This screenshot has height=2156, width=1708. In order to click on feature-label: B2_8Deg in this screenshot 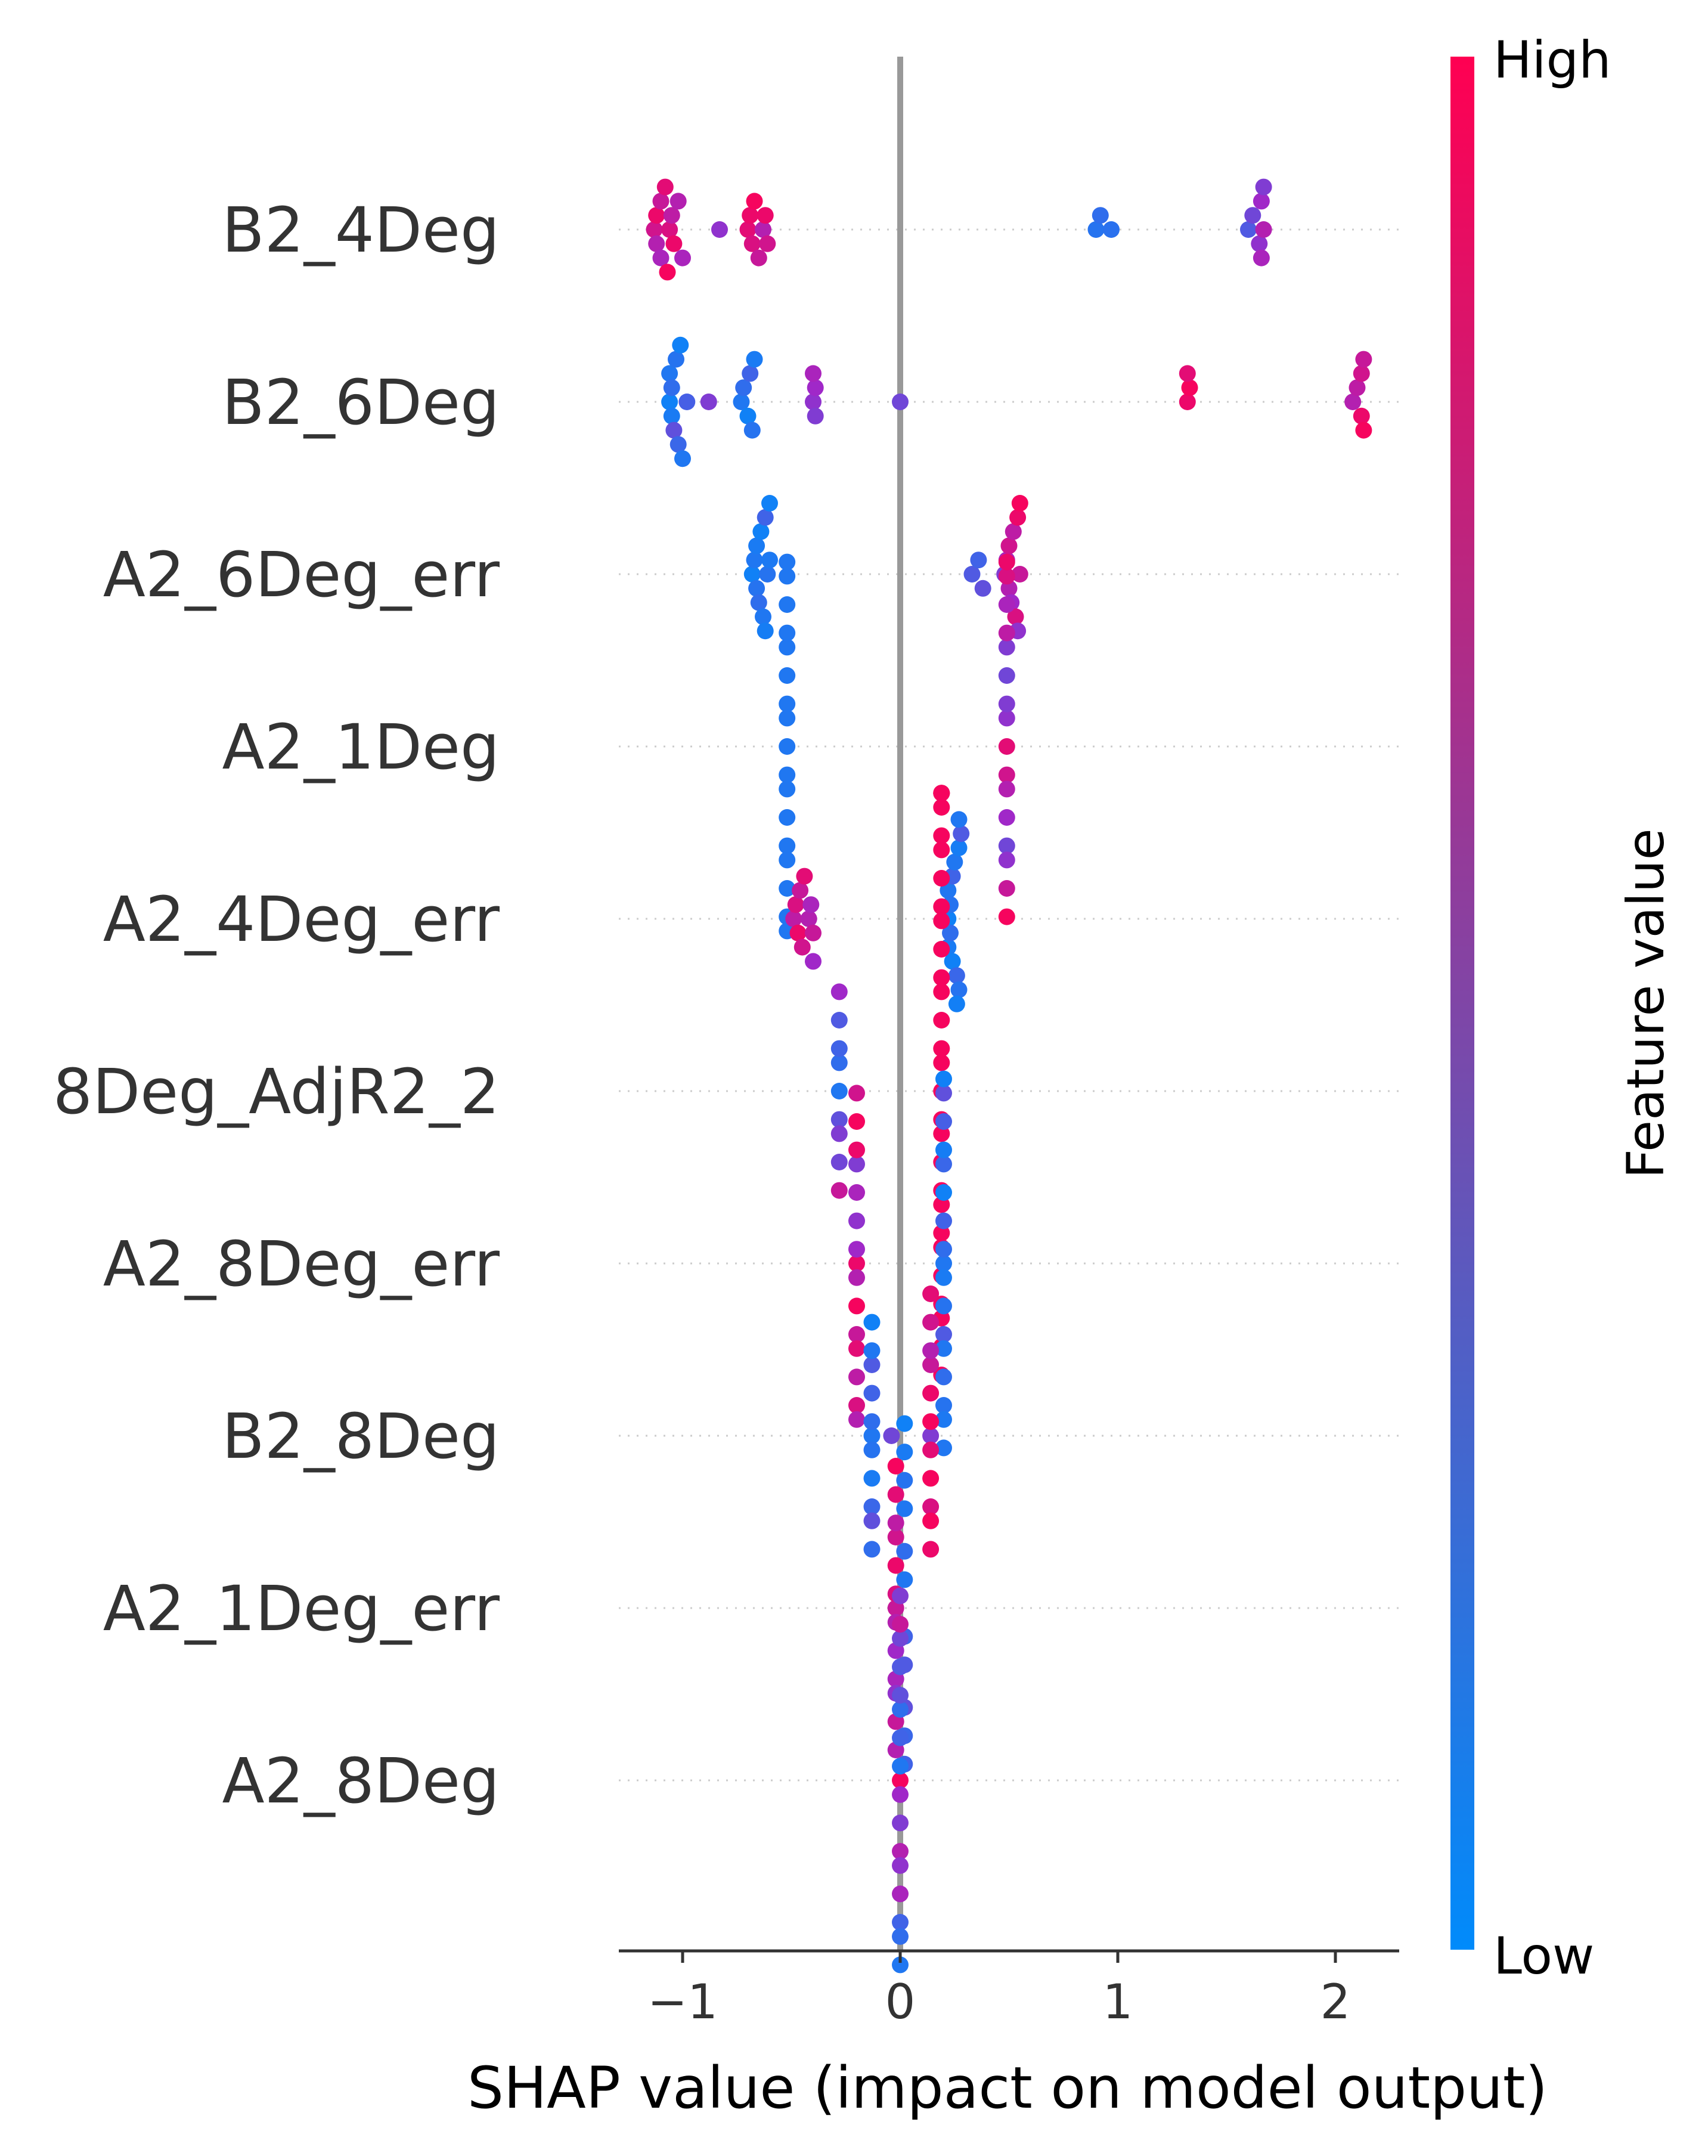, I will do `click(361, 1436)`.